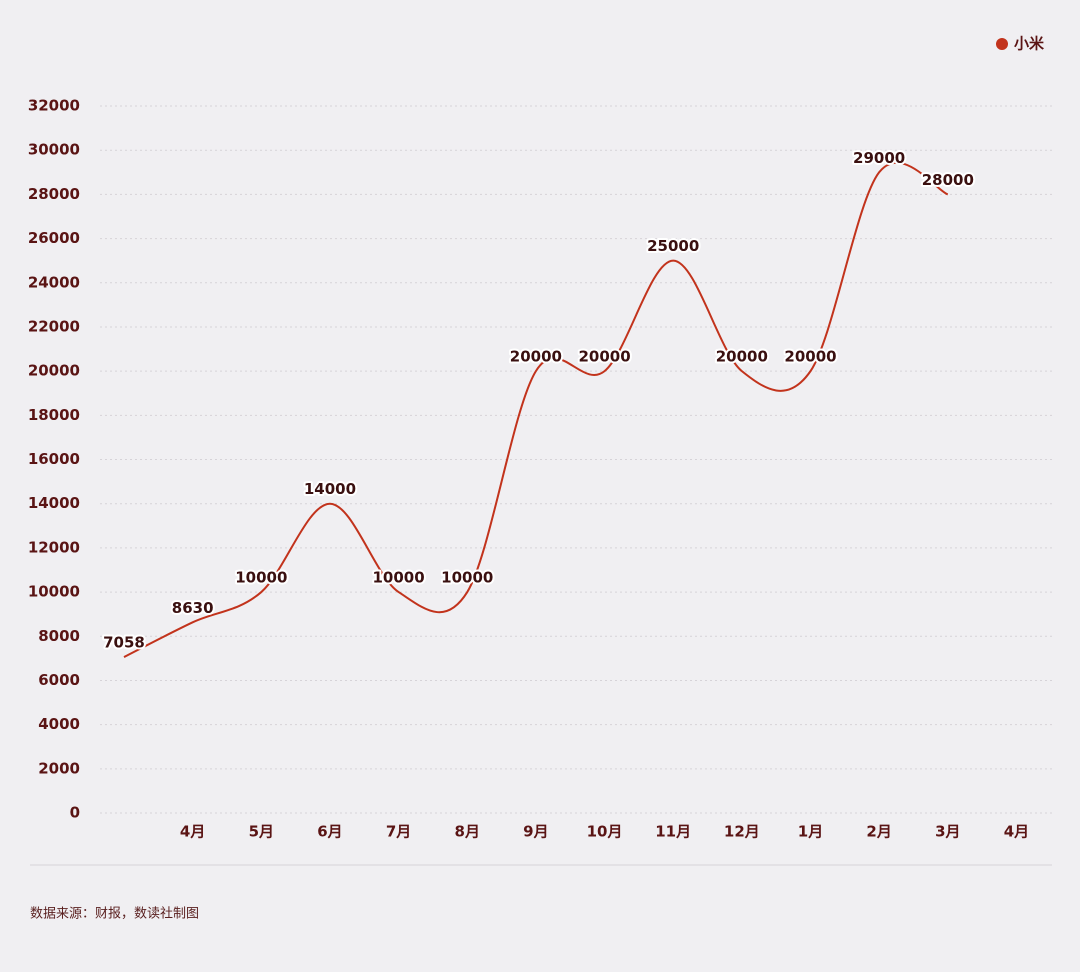 This screenshot has width=1080, height=972. Describe the element at coordinates (54, 503) in the screenshot. I see `y-tick-label: 14000` at that location.